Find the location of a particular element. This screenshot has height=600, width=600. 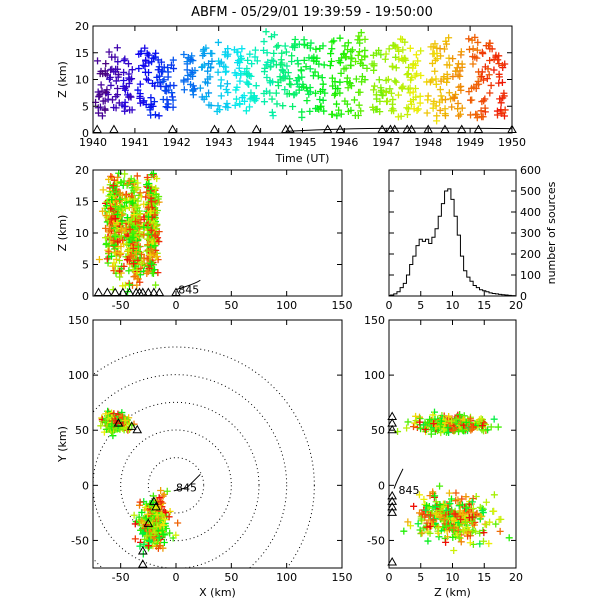

z-y-xlabel: Z (km) is located at coordinates (452, 592).